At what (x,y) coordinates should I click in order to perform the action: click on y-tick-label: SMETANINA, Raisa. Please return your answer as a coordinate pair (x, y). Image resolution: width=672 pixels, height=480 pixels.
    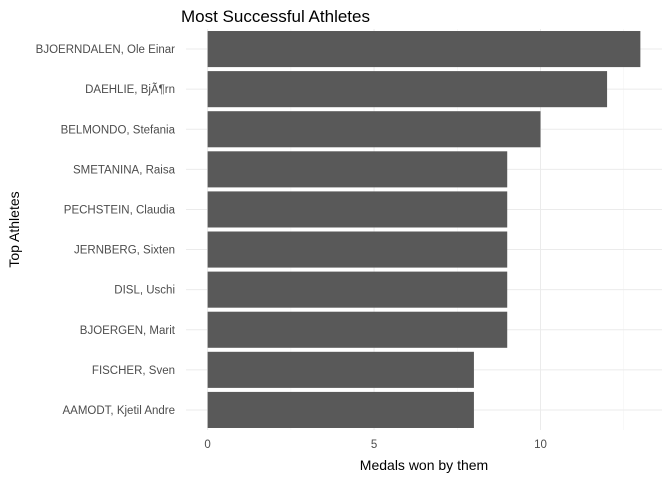
    Looking at the image, I should click on (124, 170).